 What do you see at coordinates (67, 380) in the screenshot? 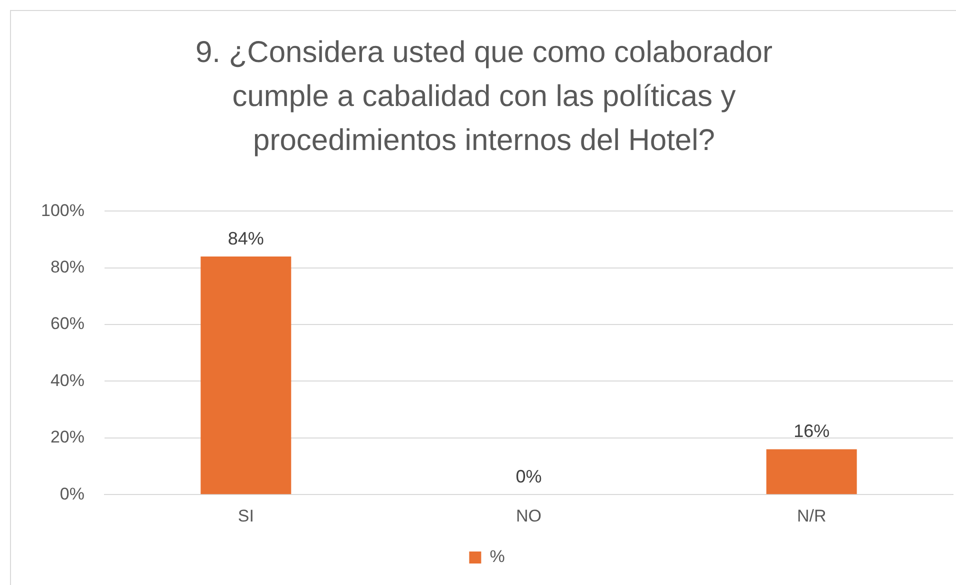
I see `y-tick-label: 40%` at bounding box center [67, 380].